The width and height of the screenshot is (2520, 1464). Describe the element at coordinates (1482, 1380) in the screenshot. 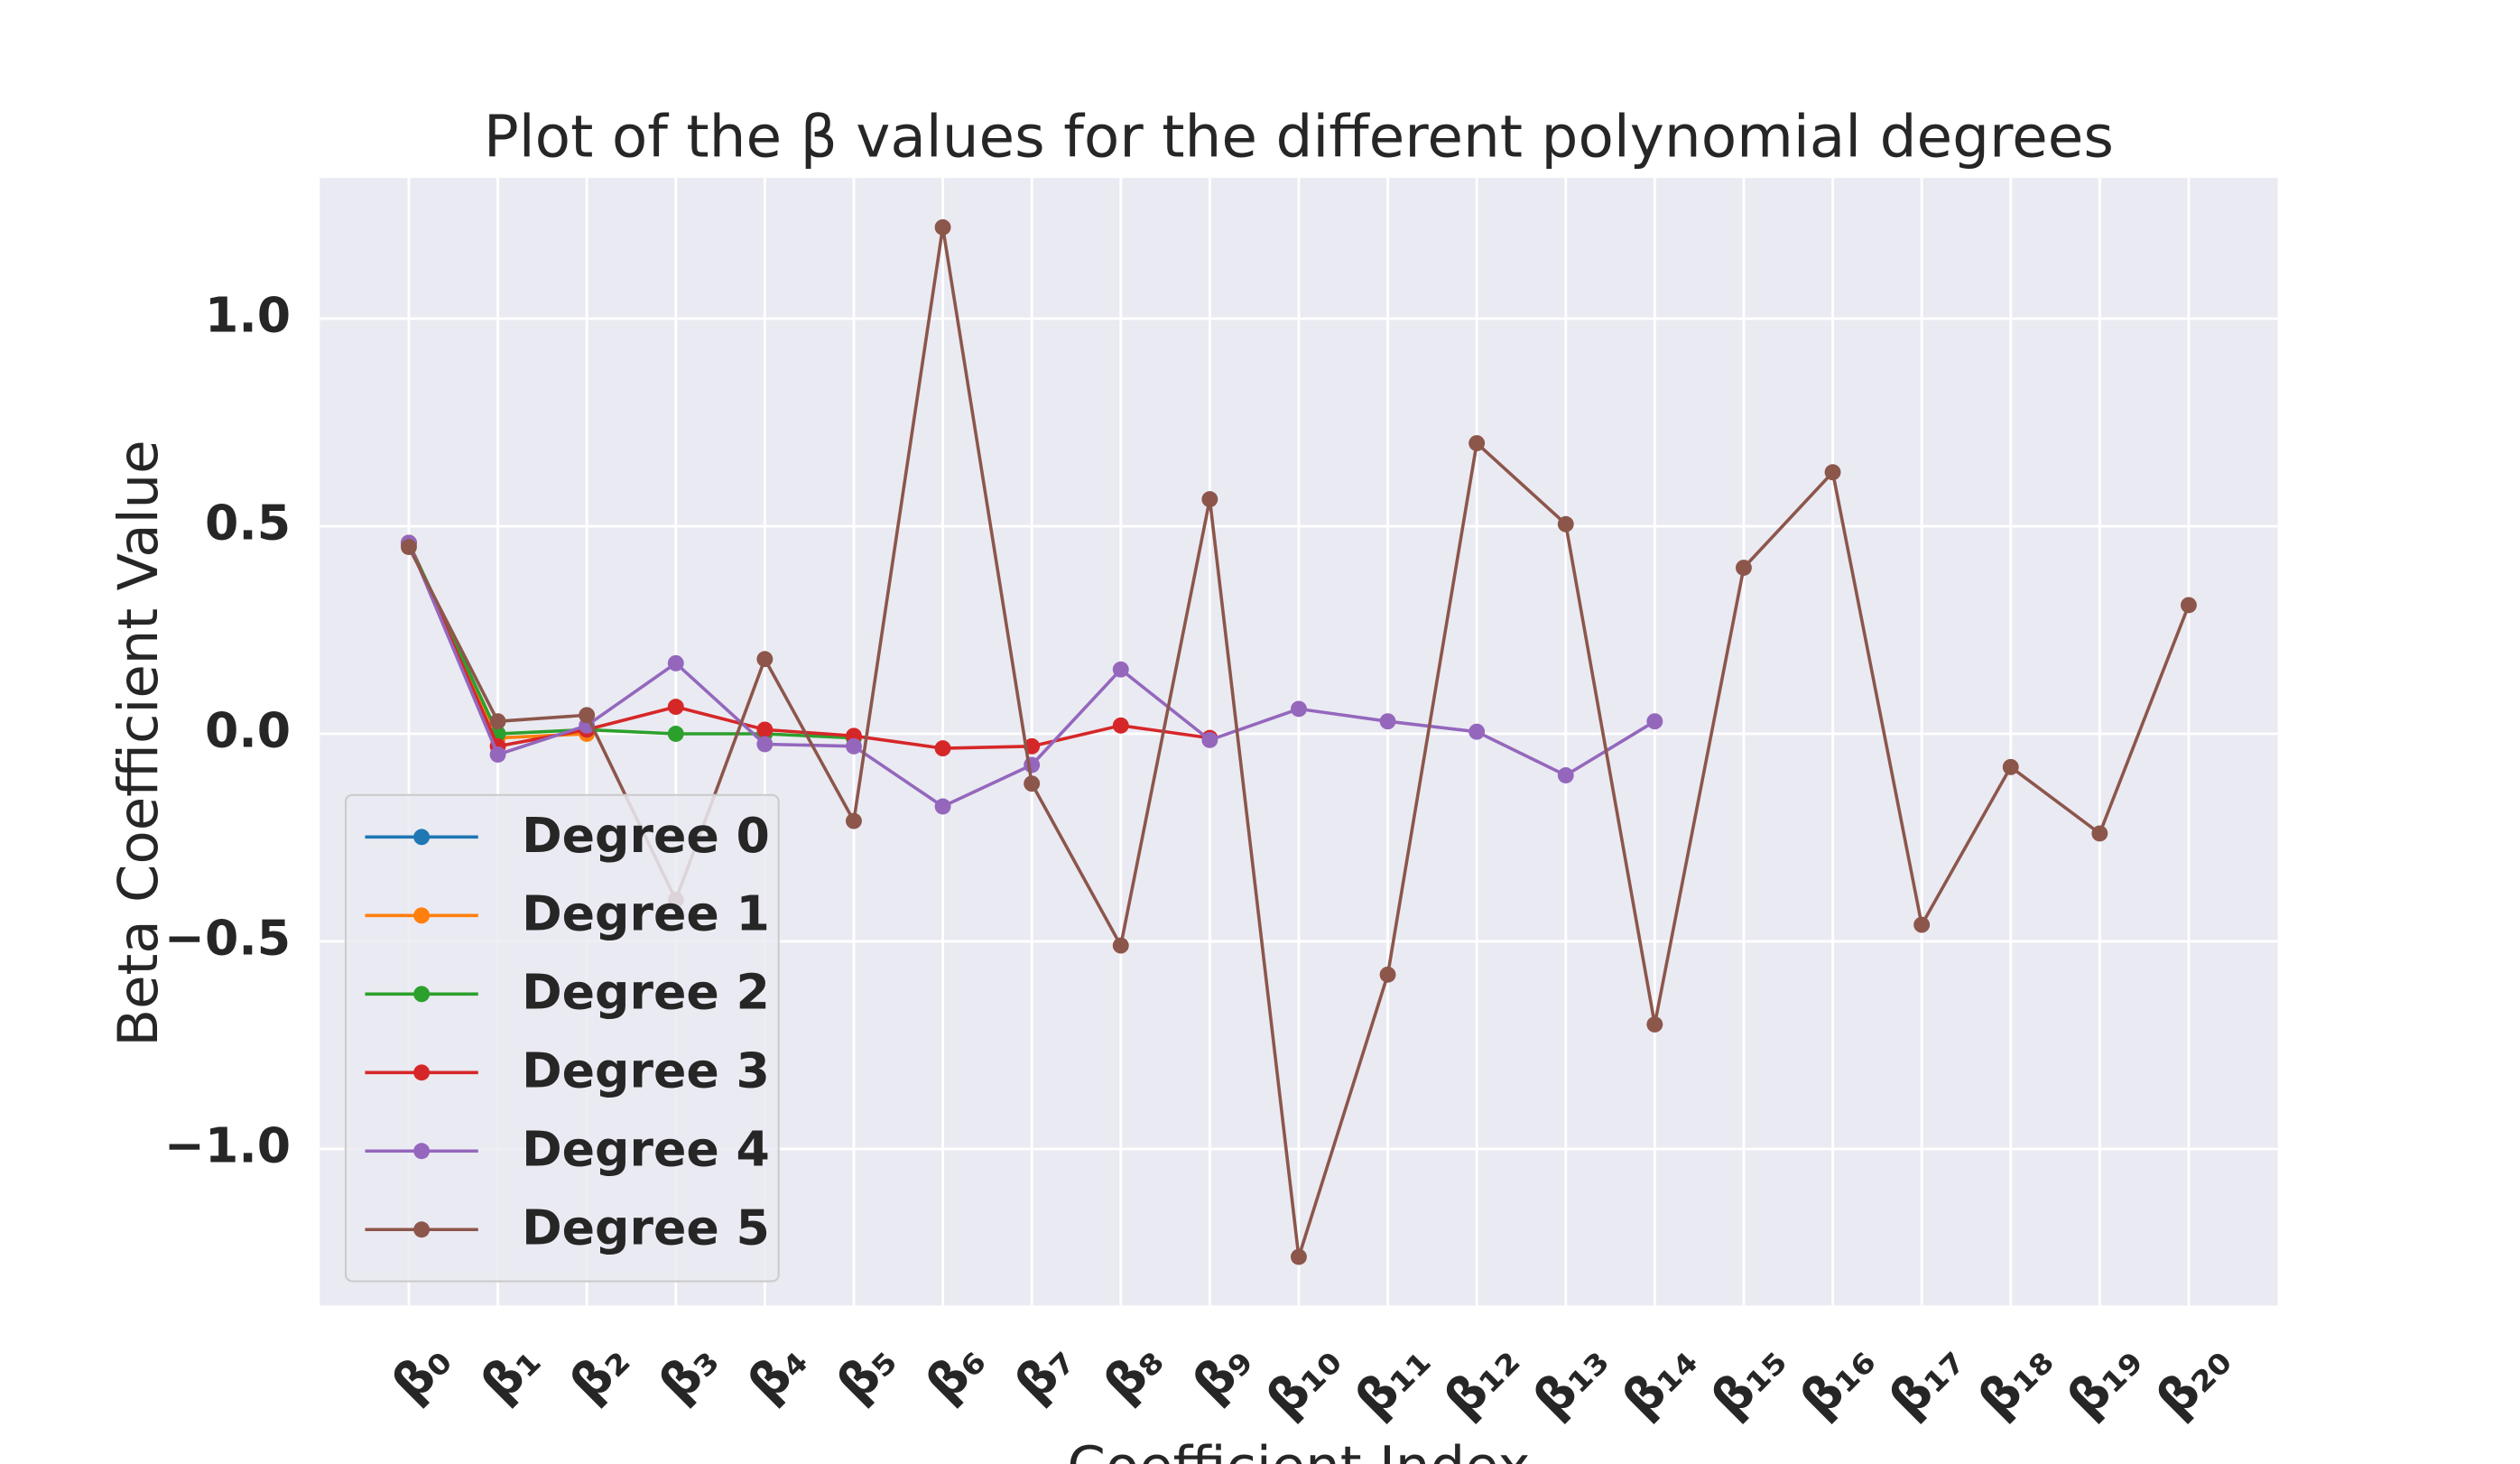

I see `x-tick-label: β₁₂` at that location.